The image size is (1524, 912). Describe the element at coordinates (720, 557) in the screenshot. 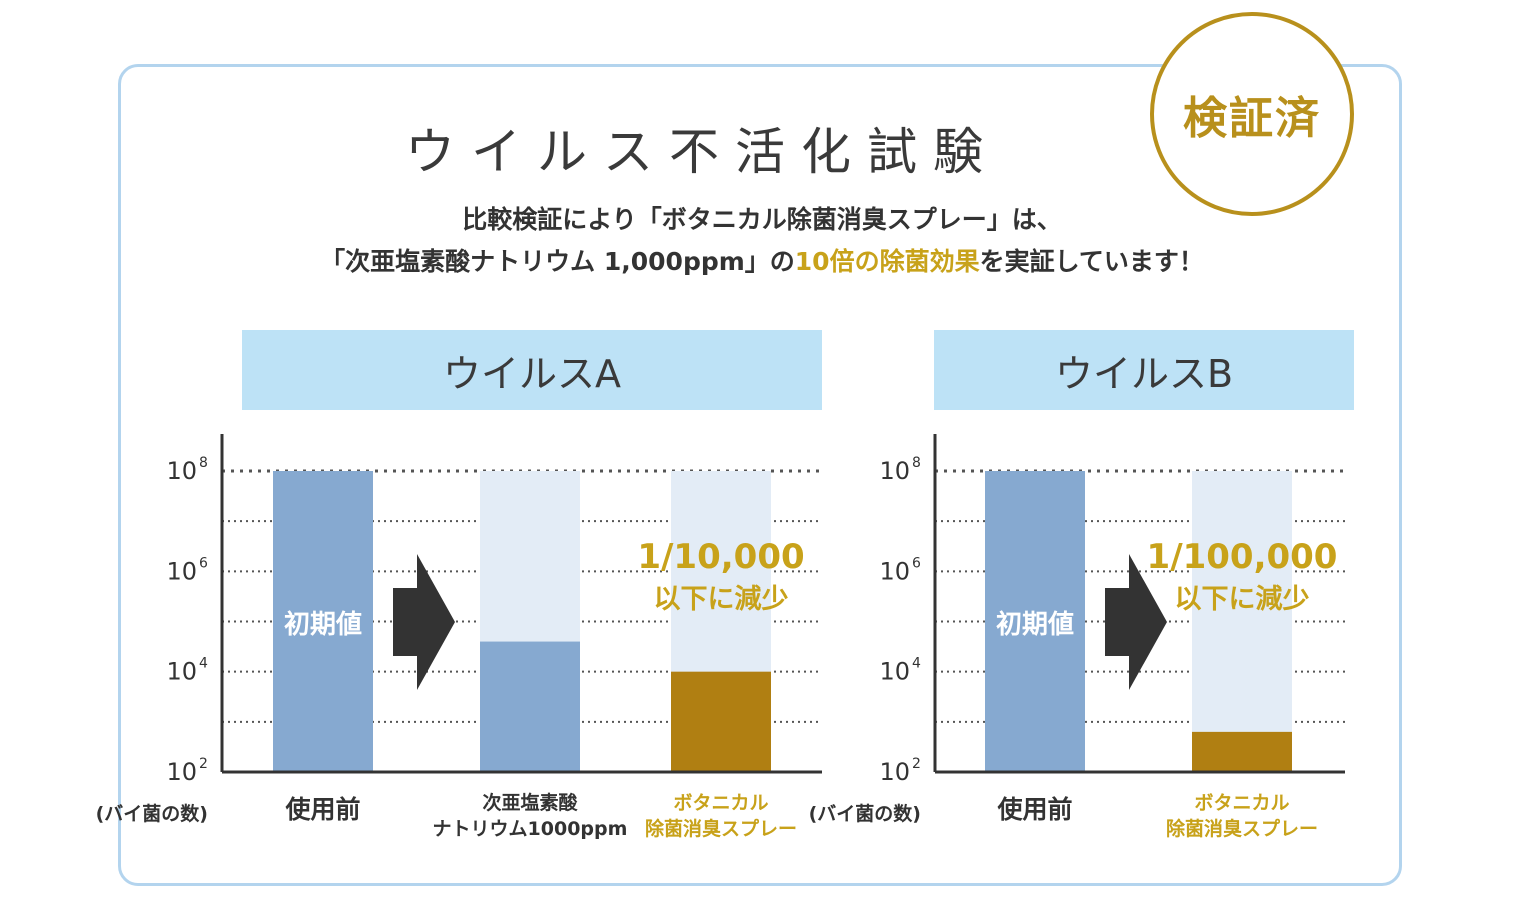

I see `annotation-ratio-0: 1/10,000` at that location.